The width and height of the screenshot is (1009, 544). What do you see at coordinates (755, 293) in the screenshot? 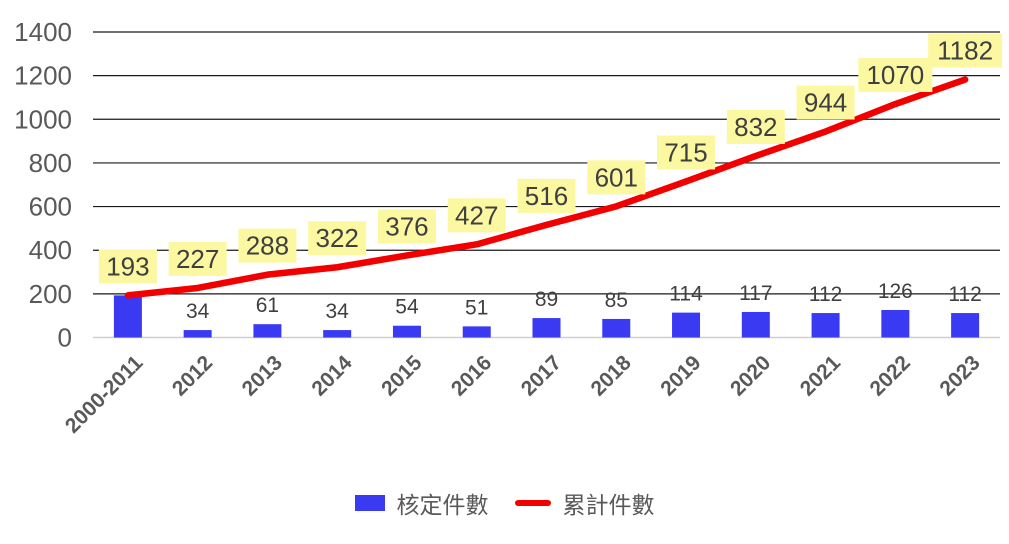
I see `bar-value-label: 117` at bounding box center [755, 293].